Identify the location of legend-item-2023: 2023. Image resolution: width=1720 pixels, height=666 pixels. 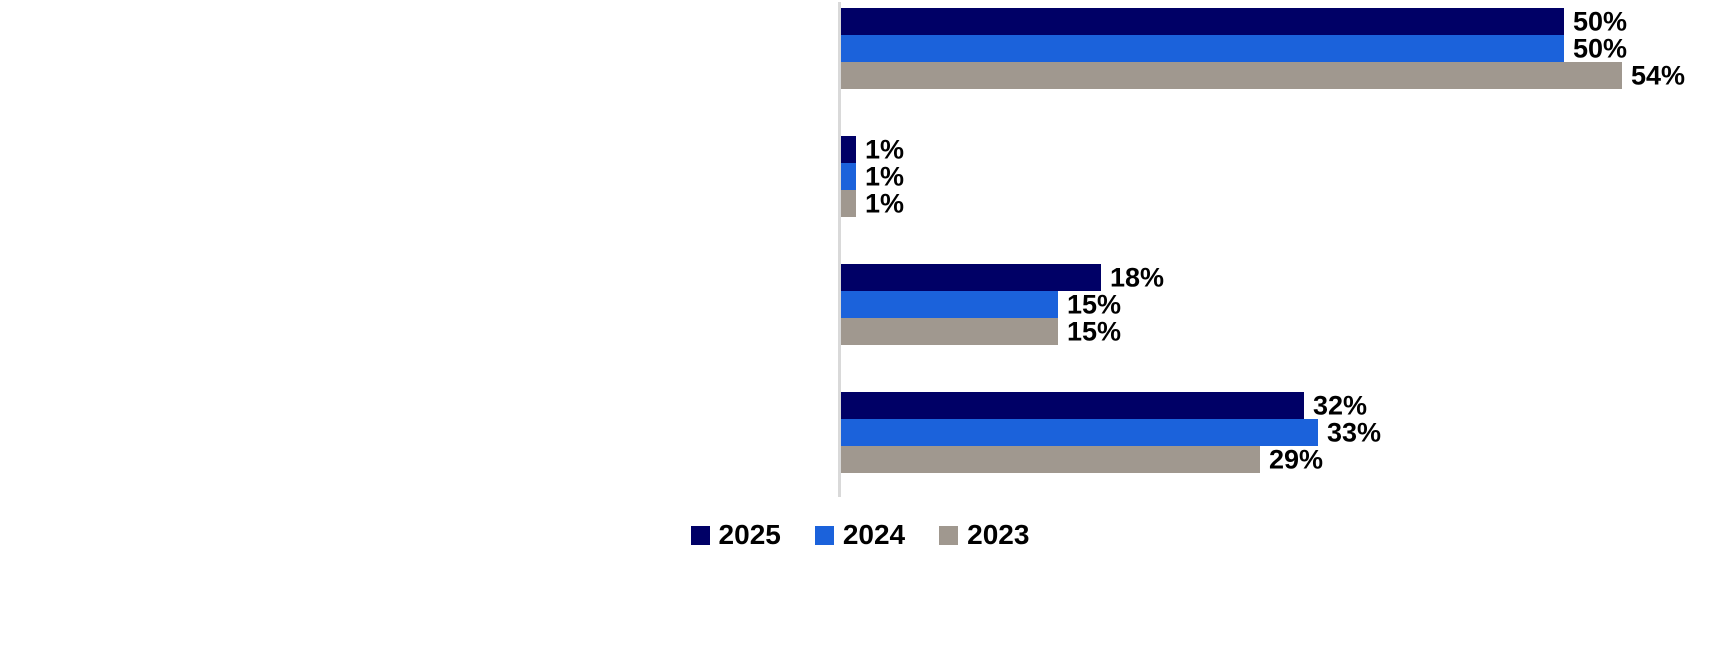
(984, 535).